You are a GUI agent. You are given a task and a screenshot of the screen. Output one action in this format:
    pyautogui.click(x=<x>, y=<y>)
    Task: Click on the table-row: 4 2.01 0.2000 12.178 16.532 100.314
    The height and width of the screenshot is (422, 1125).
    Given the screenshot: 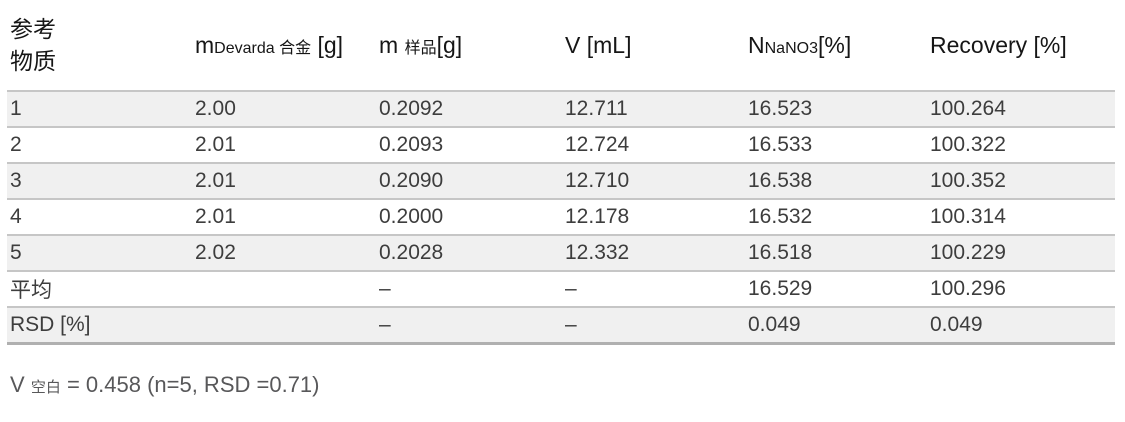 What is the action you would take?
    pyautogui.click(x=561, y=217)
    